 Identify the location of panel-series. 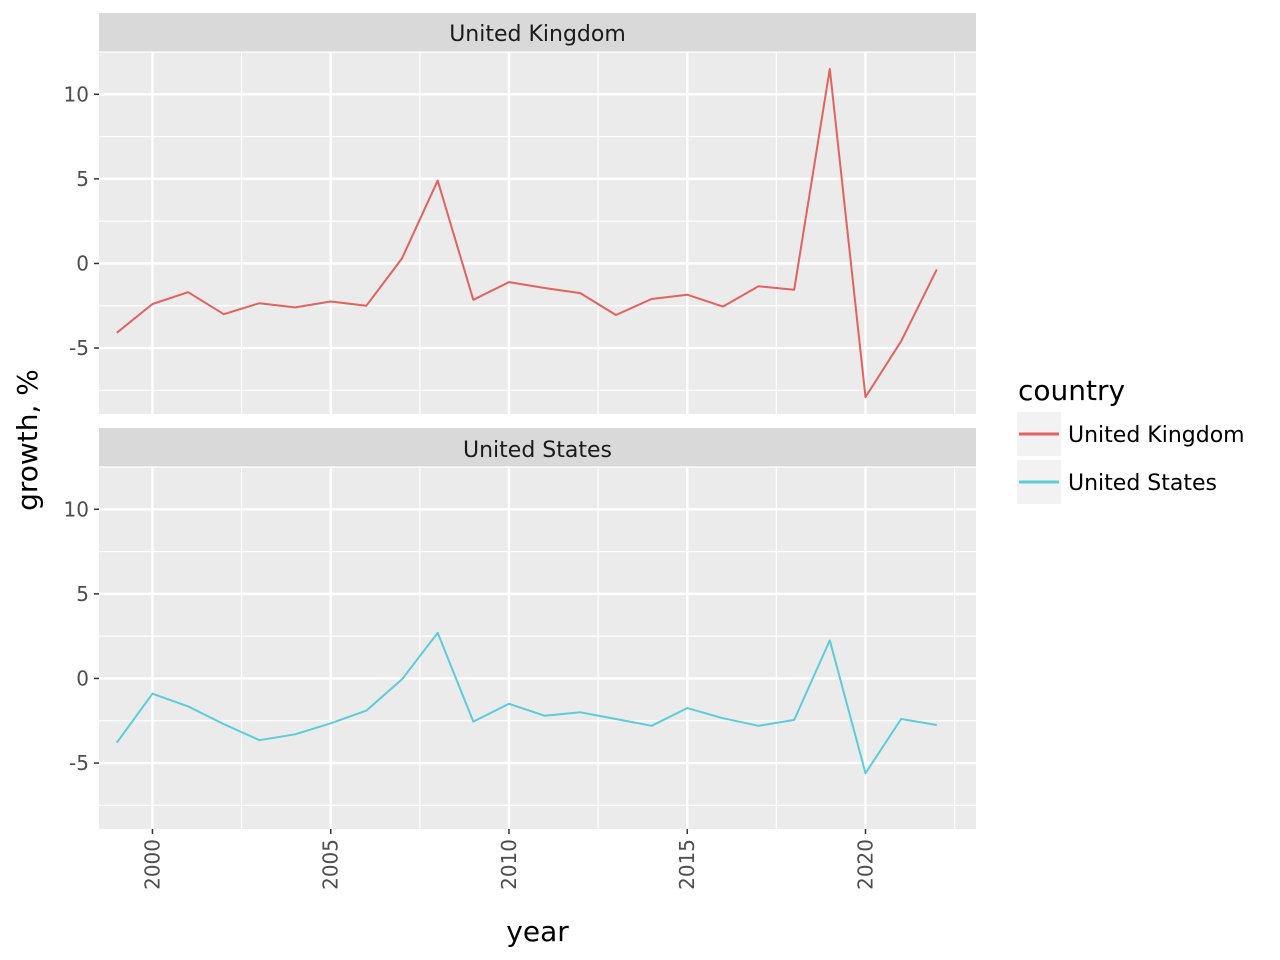
(526, 703).